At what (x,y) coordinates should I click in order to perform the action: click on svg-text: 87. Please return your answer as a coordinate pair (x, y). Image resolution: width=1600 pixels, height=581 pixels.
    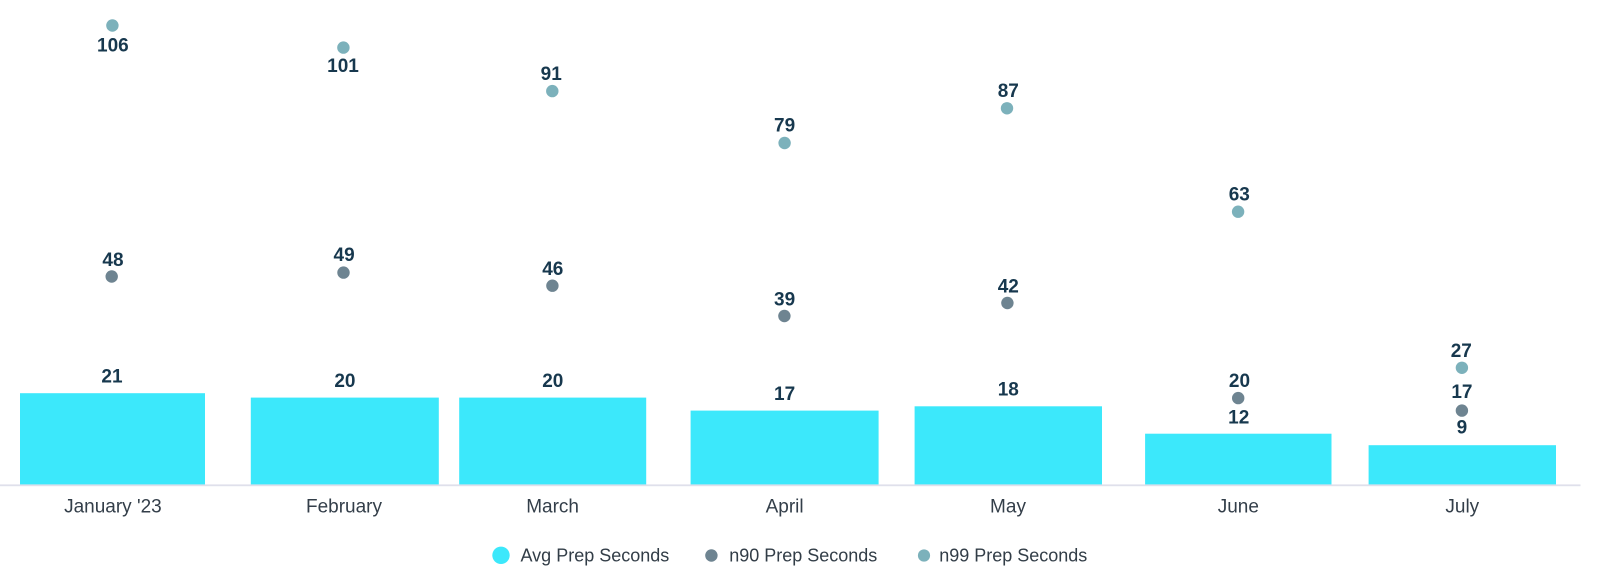
    Looking at the image, I should click on (1008, 91).